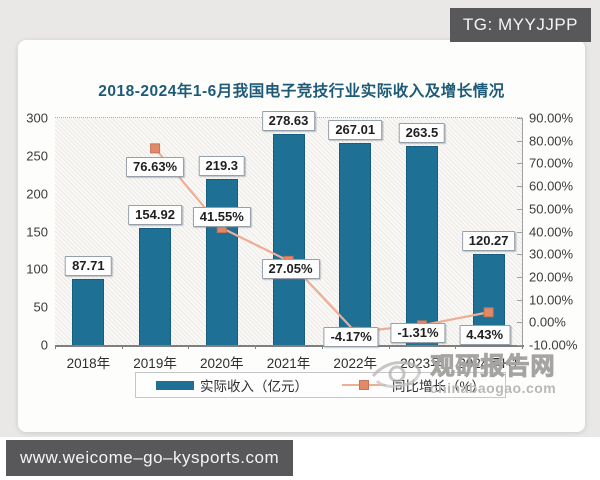 This screenshot has height=480, width=600. What do you see at coordinates (44, 345) in the screenshot?
I see `y-axis-tick-left: 0` at bounding box center [44, 345].